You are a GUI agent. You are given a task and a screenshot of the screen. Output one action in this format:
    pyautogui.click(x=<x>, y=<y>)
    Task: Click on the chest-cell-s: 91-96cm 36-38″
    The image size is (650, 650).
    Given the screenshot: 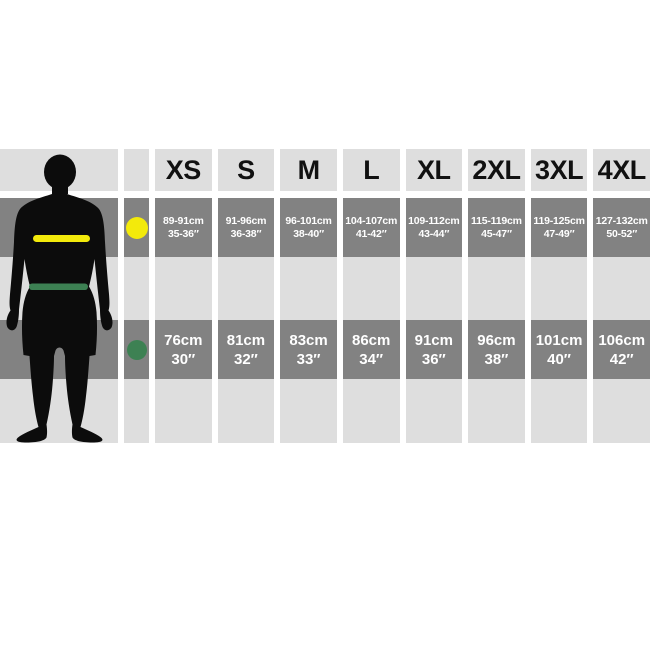 What is the action you would take?
    pyautogui.click(x=246, y=227)
    